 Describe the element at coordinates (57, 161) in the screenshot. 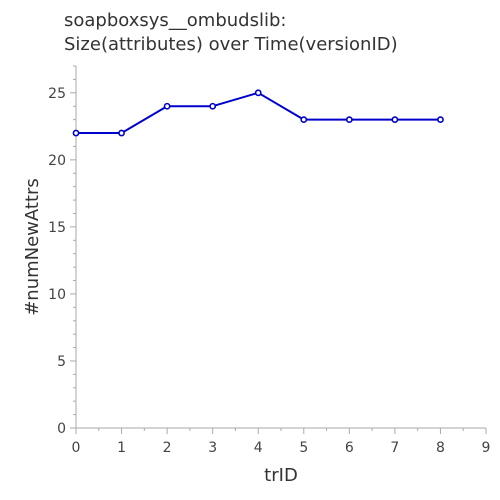

I see `y-tick-label: 20` at that location.